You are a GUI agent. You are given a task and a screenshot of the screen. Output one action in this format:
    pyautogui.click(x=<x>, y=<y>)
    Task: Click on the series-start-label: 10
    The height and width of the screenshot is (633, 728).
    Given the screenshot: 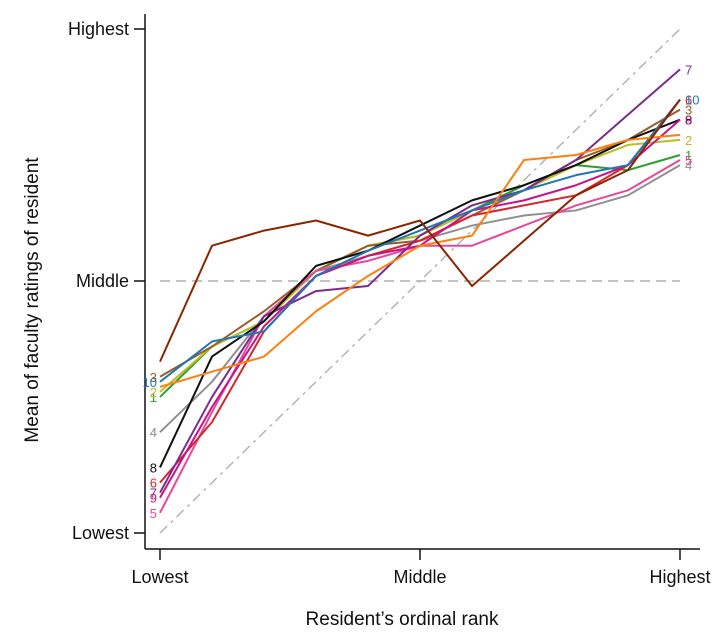 What is the action you would take?
    pyautogui.click(x=150, y=382)
    